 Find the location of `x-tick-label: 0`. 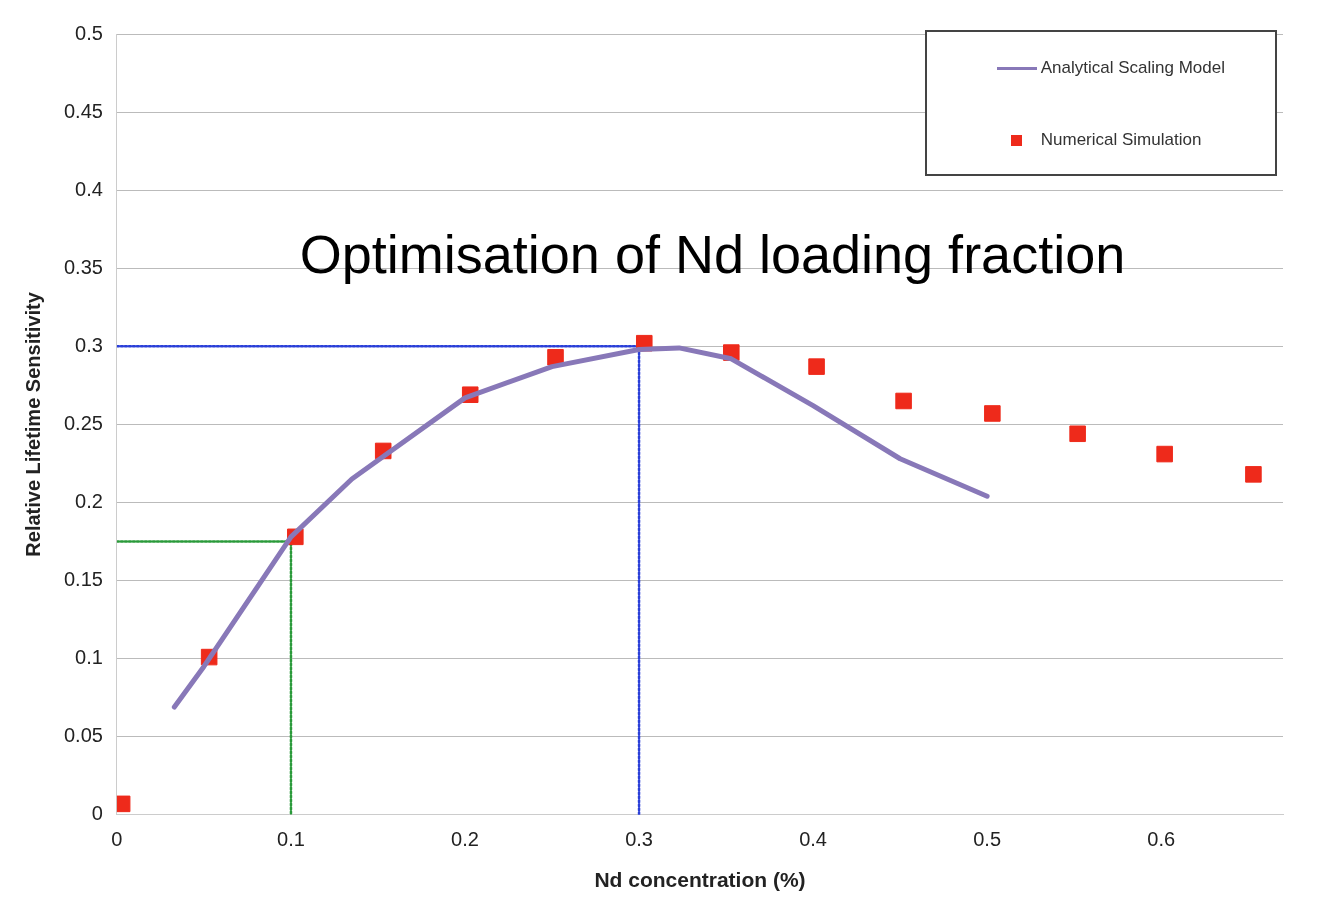

x-tick-label: 0 is located at coordinates (117, 839).